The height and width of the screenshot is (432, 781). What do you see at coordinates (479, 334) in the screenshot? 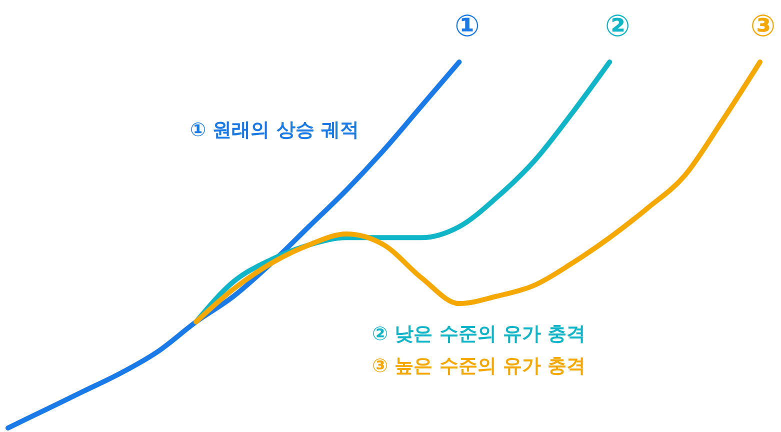
I see `text: ② 낮은 수준의 유가 충격` at bounding box center [479, 334].